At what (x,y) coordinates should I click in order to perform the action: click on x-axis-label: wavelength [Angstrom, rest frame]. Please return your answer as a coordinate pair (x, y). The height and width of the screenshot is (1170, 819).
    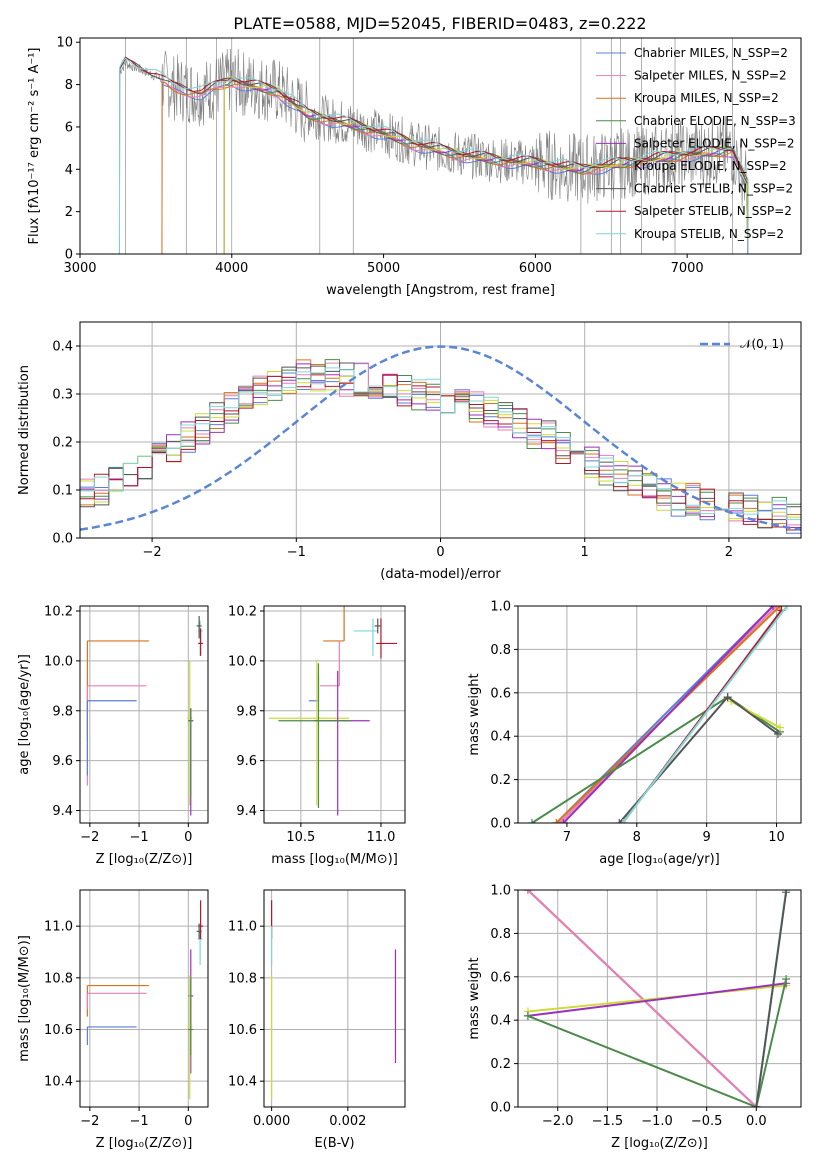
    Looking at the image, I should click on (440, 290).